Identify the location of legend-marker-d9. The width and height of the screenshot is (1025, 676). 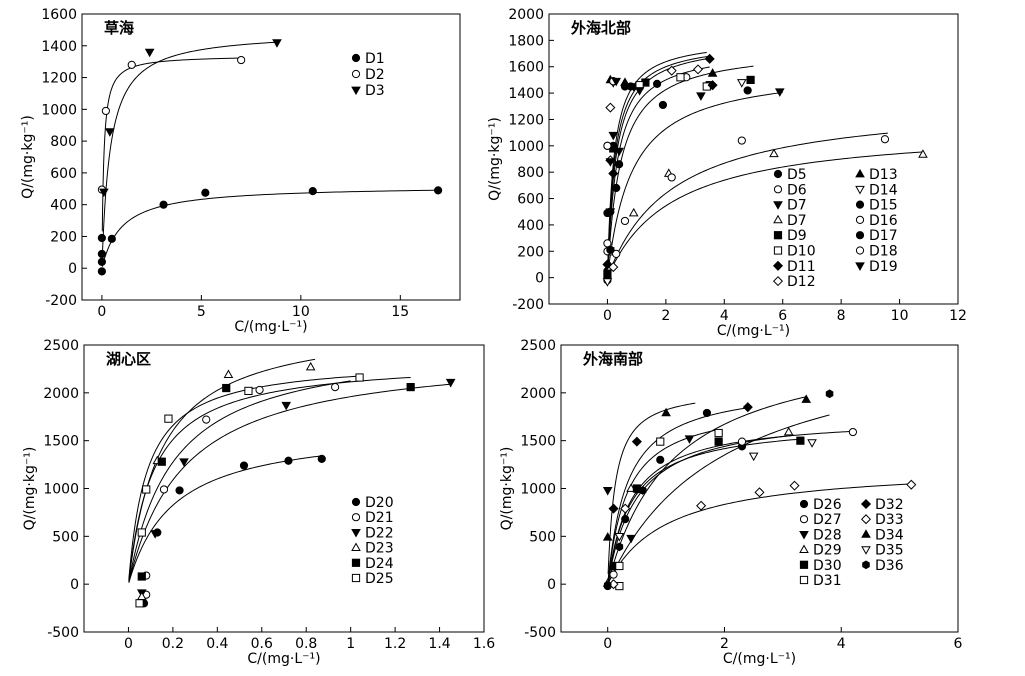
(778, 235).